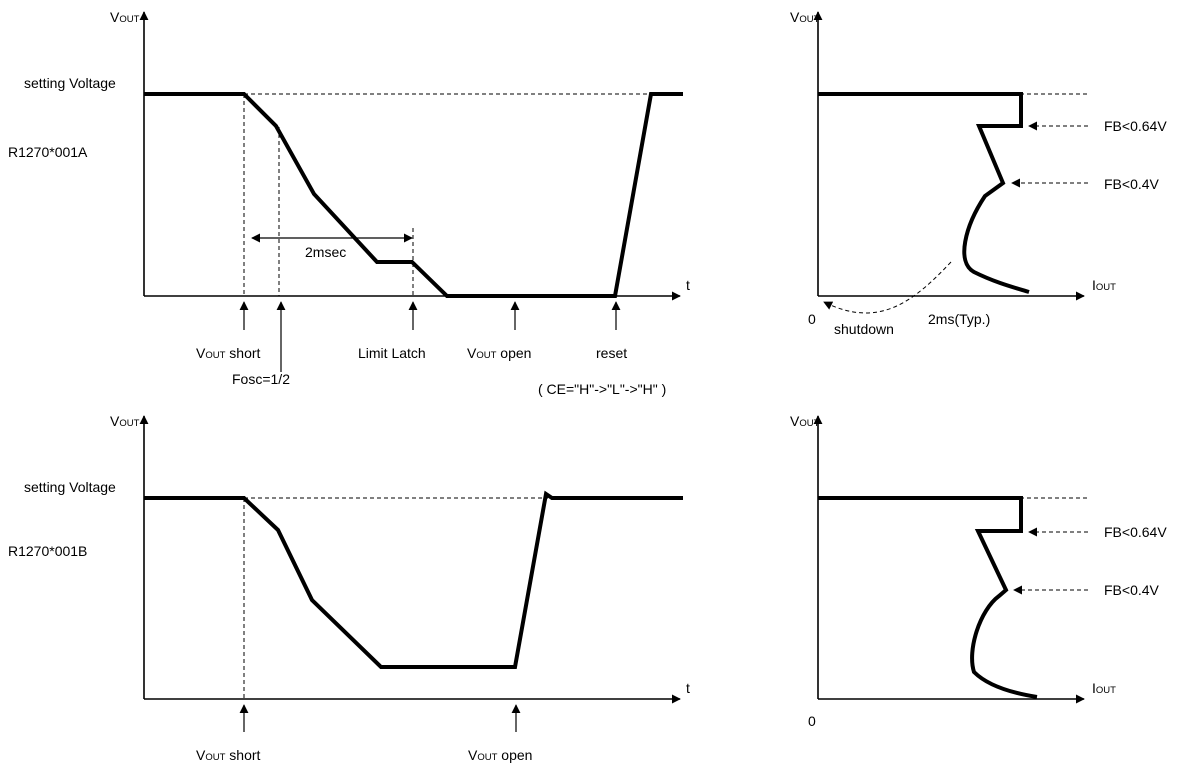 The image size is (1192, 772). I want to click on top-typ-label: 2ms(Typ.), so click(959, 319).